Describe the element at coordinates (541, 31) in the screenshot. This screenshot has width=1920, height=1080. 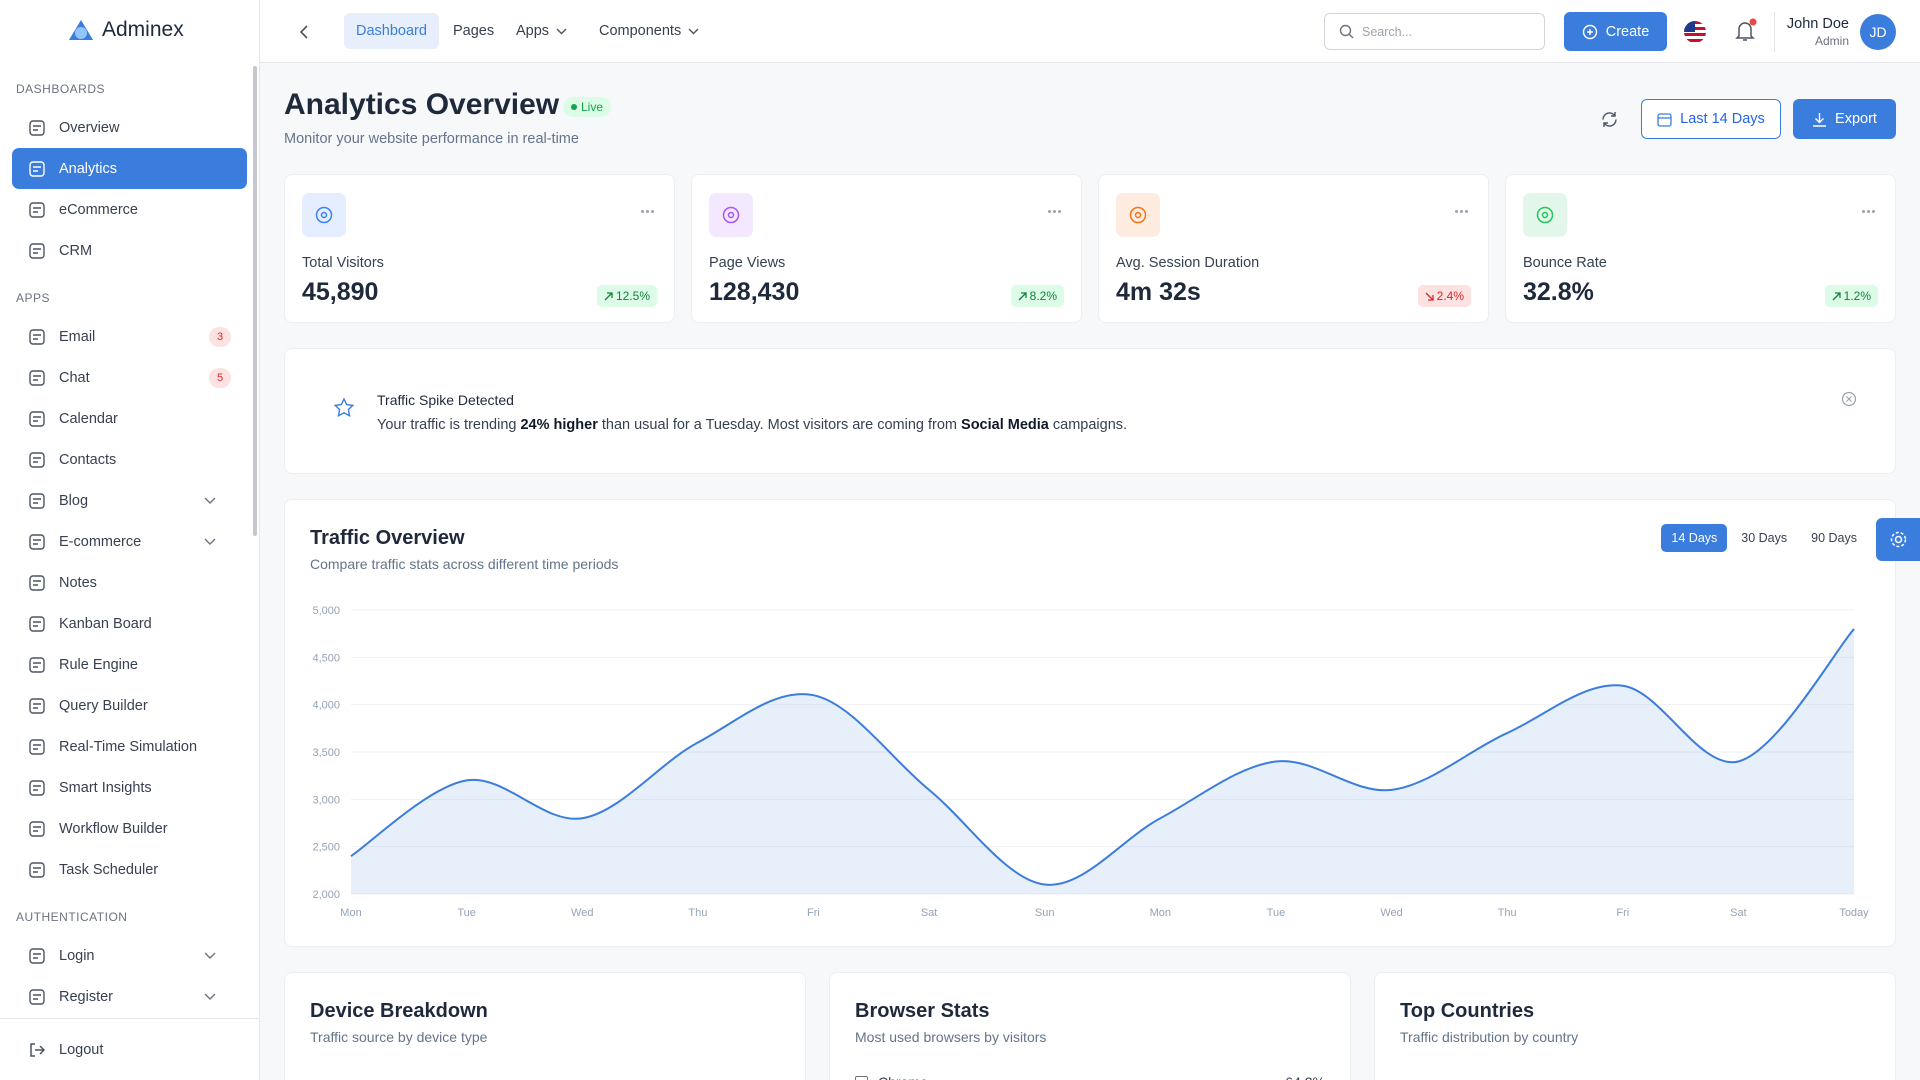
I see `nav-item: Apps` at that location.